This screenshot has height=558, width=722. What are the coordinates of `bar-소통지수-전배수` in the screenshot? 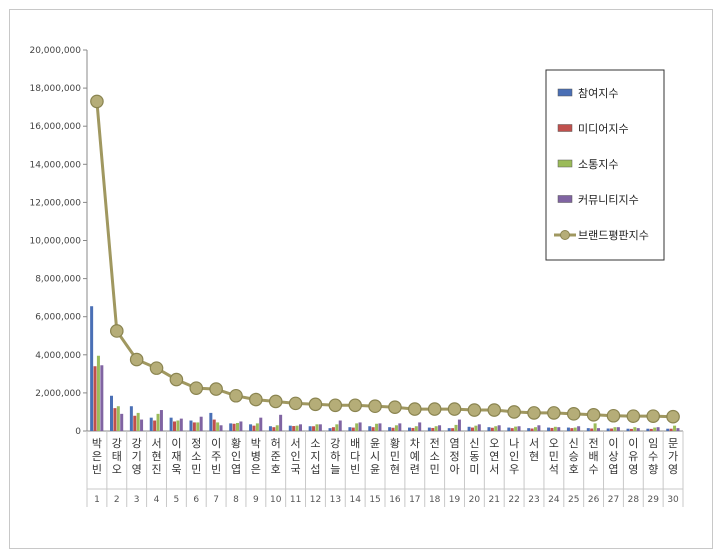 It's located at (595, 427).